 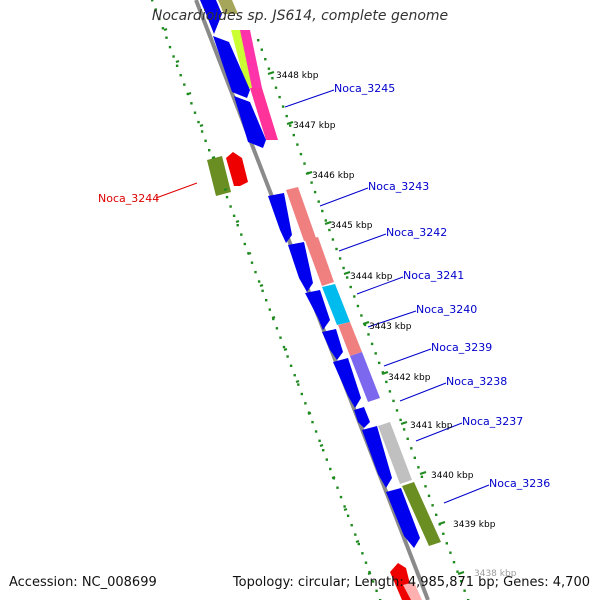 I want to click on gene-label: Noca_3239, so click(x=461, y=347).